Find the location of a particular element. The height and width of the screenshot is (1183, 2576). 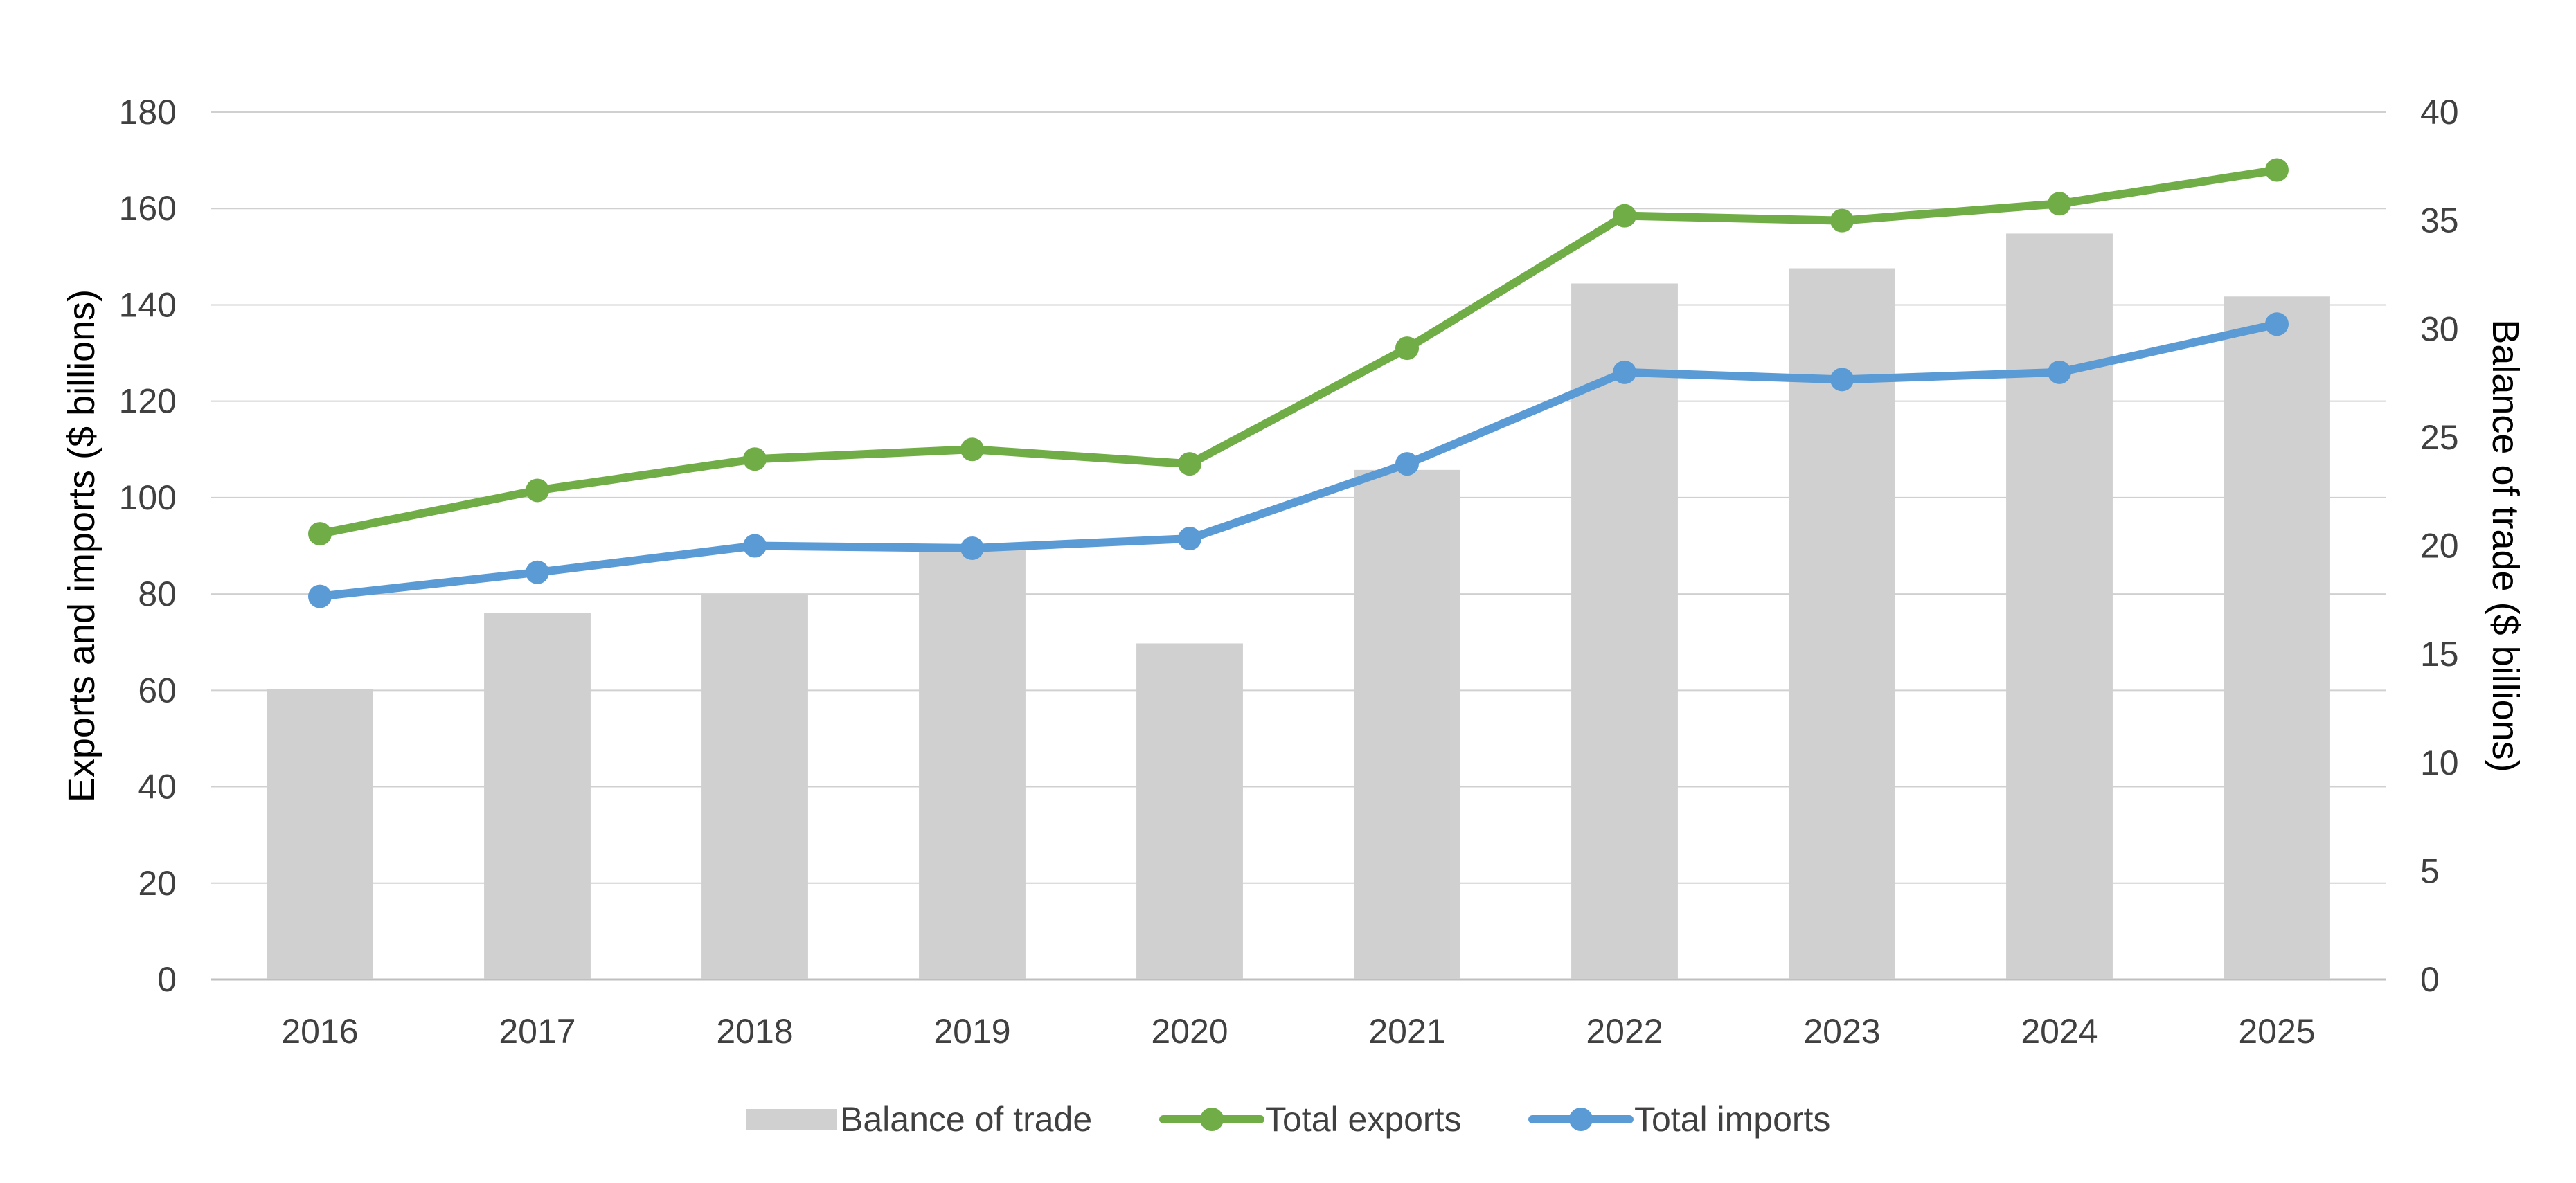

left-tick-label: 20 is located at coordinates (157, 883).